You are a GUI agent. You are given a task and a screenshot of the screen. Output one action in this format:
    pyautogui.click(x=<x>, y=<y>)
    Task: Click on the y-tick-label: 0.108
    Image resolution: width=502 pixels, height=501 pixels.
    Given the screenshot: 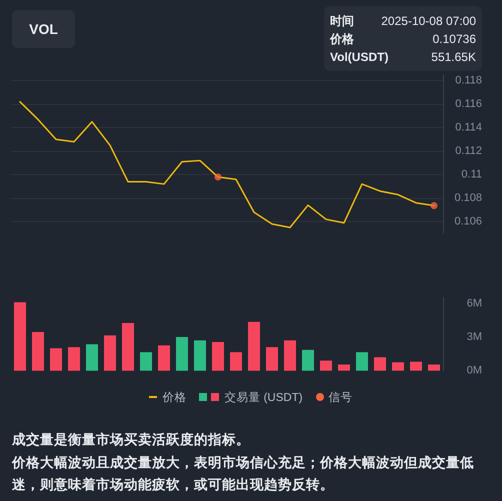 What is the action you would take?
    pyautogui.click(x=468, y=198)
    